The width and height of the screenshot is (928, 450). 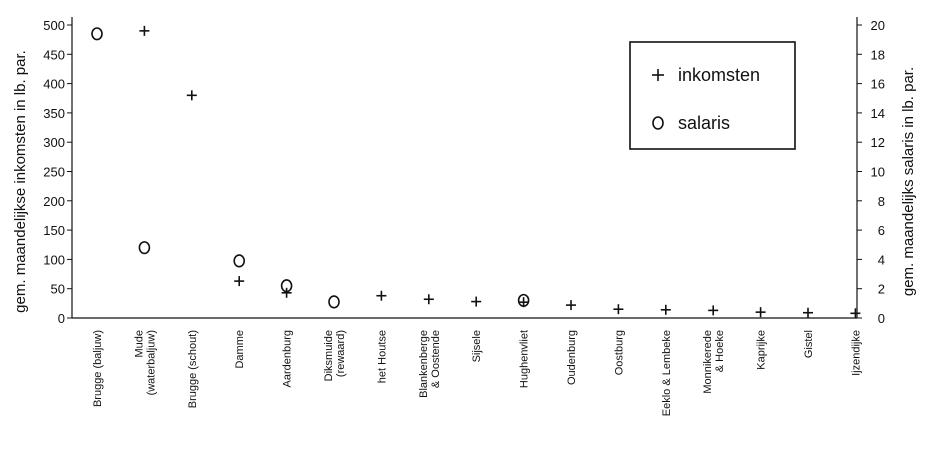 I want to click on x-category-label: Brugge (schout), so click(x=193, y=369).